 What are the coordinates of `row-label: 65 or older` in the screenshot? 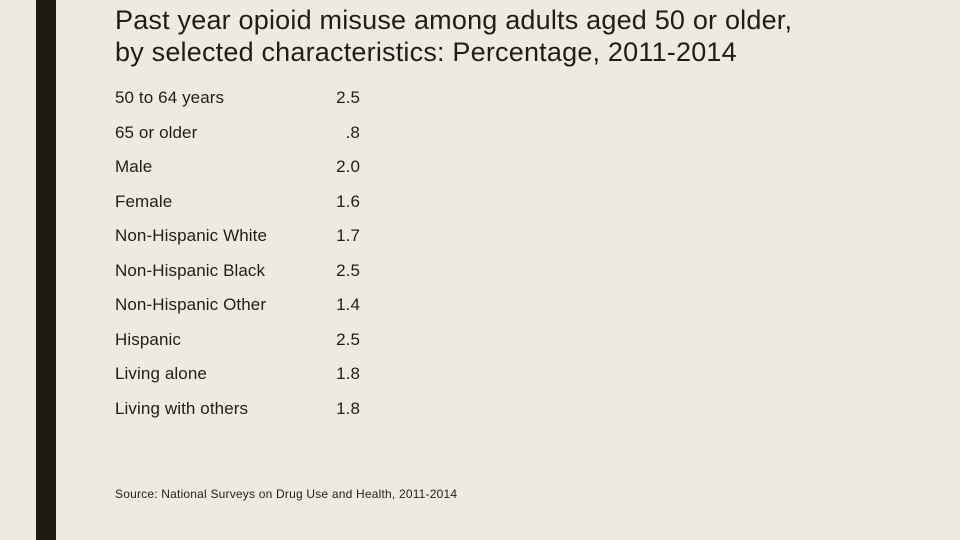 It's located at (156, 132).